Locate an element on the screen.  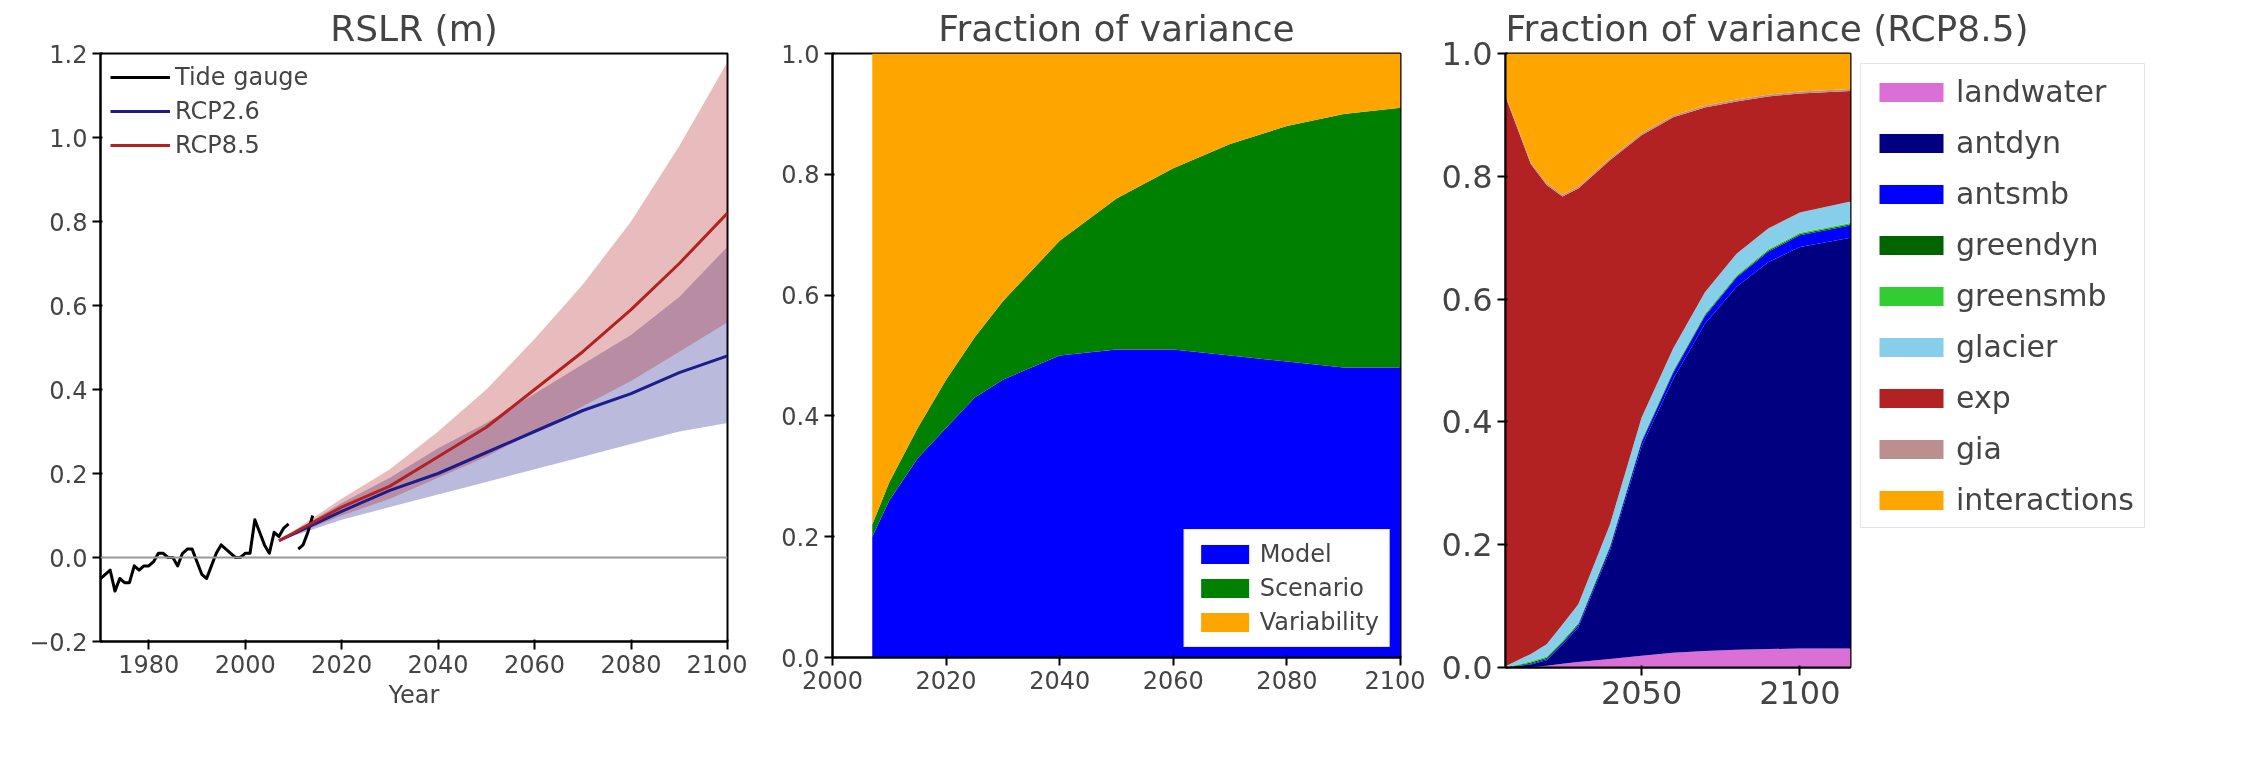
legend-label: antsmb is located at coordinates (2013, 193).